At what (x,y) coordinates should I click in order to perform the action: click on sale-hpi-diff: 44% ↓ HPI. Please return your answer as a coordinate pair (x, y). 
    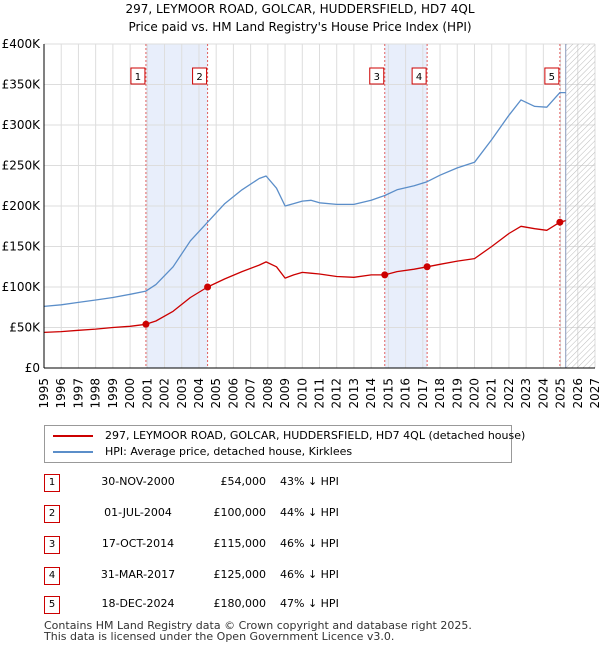
    Looking at the image, I should click on (309, 512).